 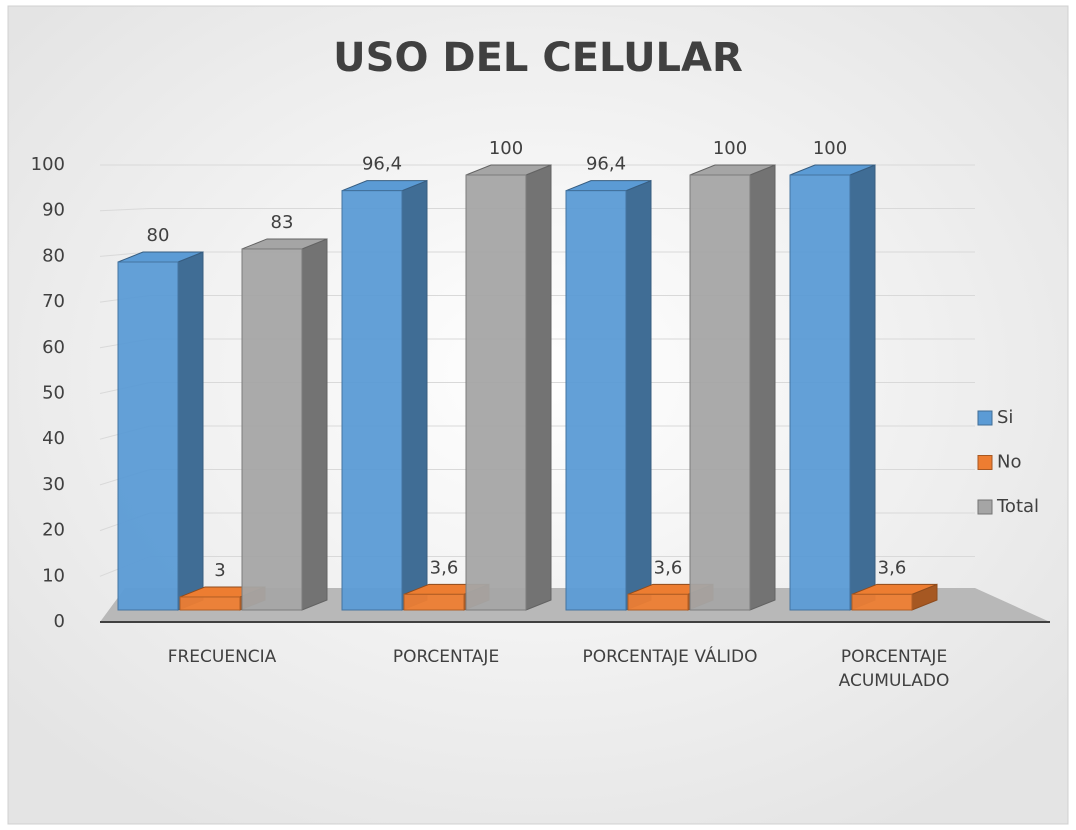 I want to click on legend-label: Si, so click(x=1005, y=417).